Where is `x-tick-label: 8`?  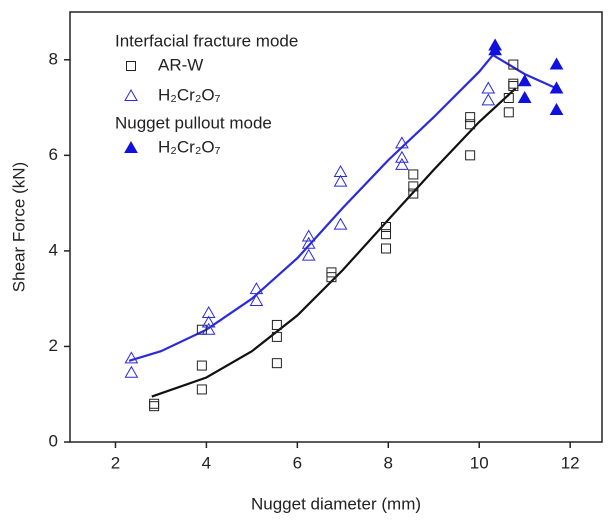 x-tick-label: 8 is located at coordinates (388, 462).